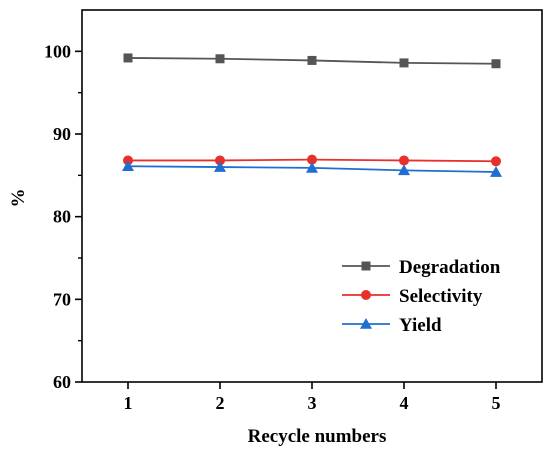 This screenshot has height=457, width=550. I want to click on y-axis-title: %, so click(18, 198).